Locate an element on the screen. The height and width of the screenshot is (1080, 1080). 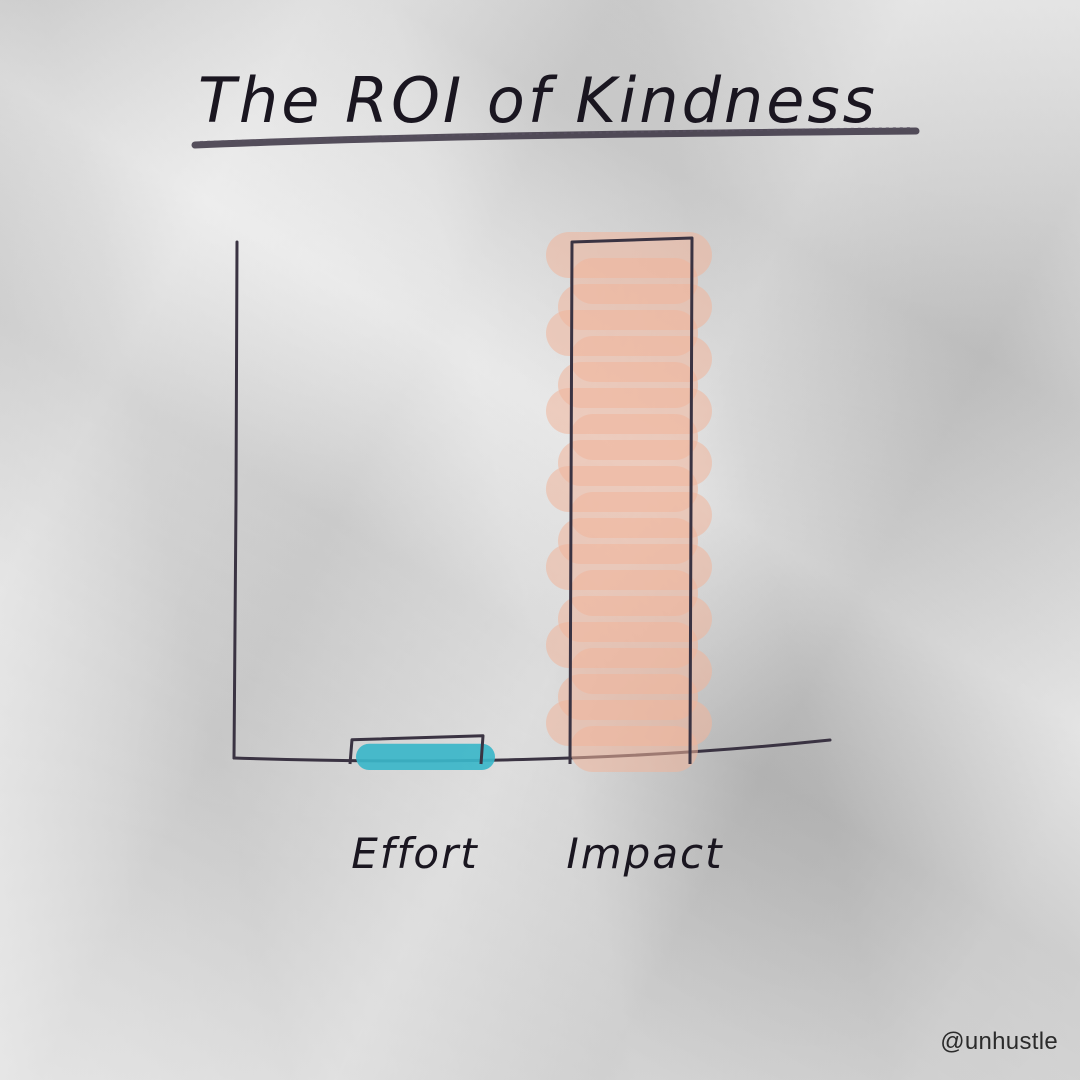
bar-fill-effort is located at coordinates (425, 756).